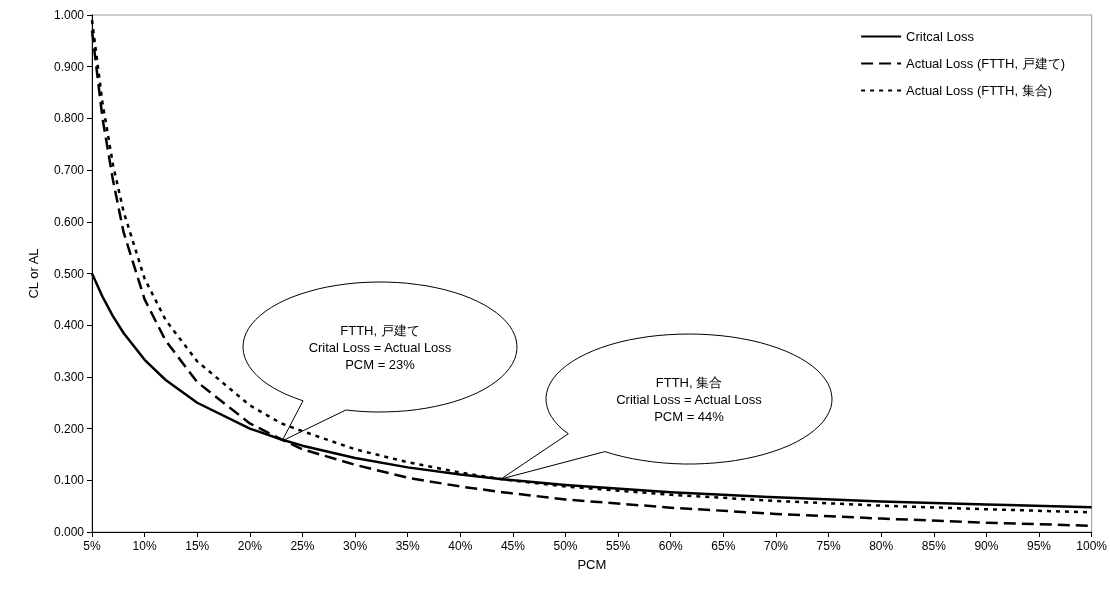 The image size is (1110, 591). I want to click on x-tick-label: 70%, so click(776, 546).